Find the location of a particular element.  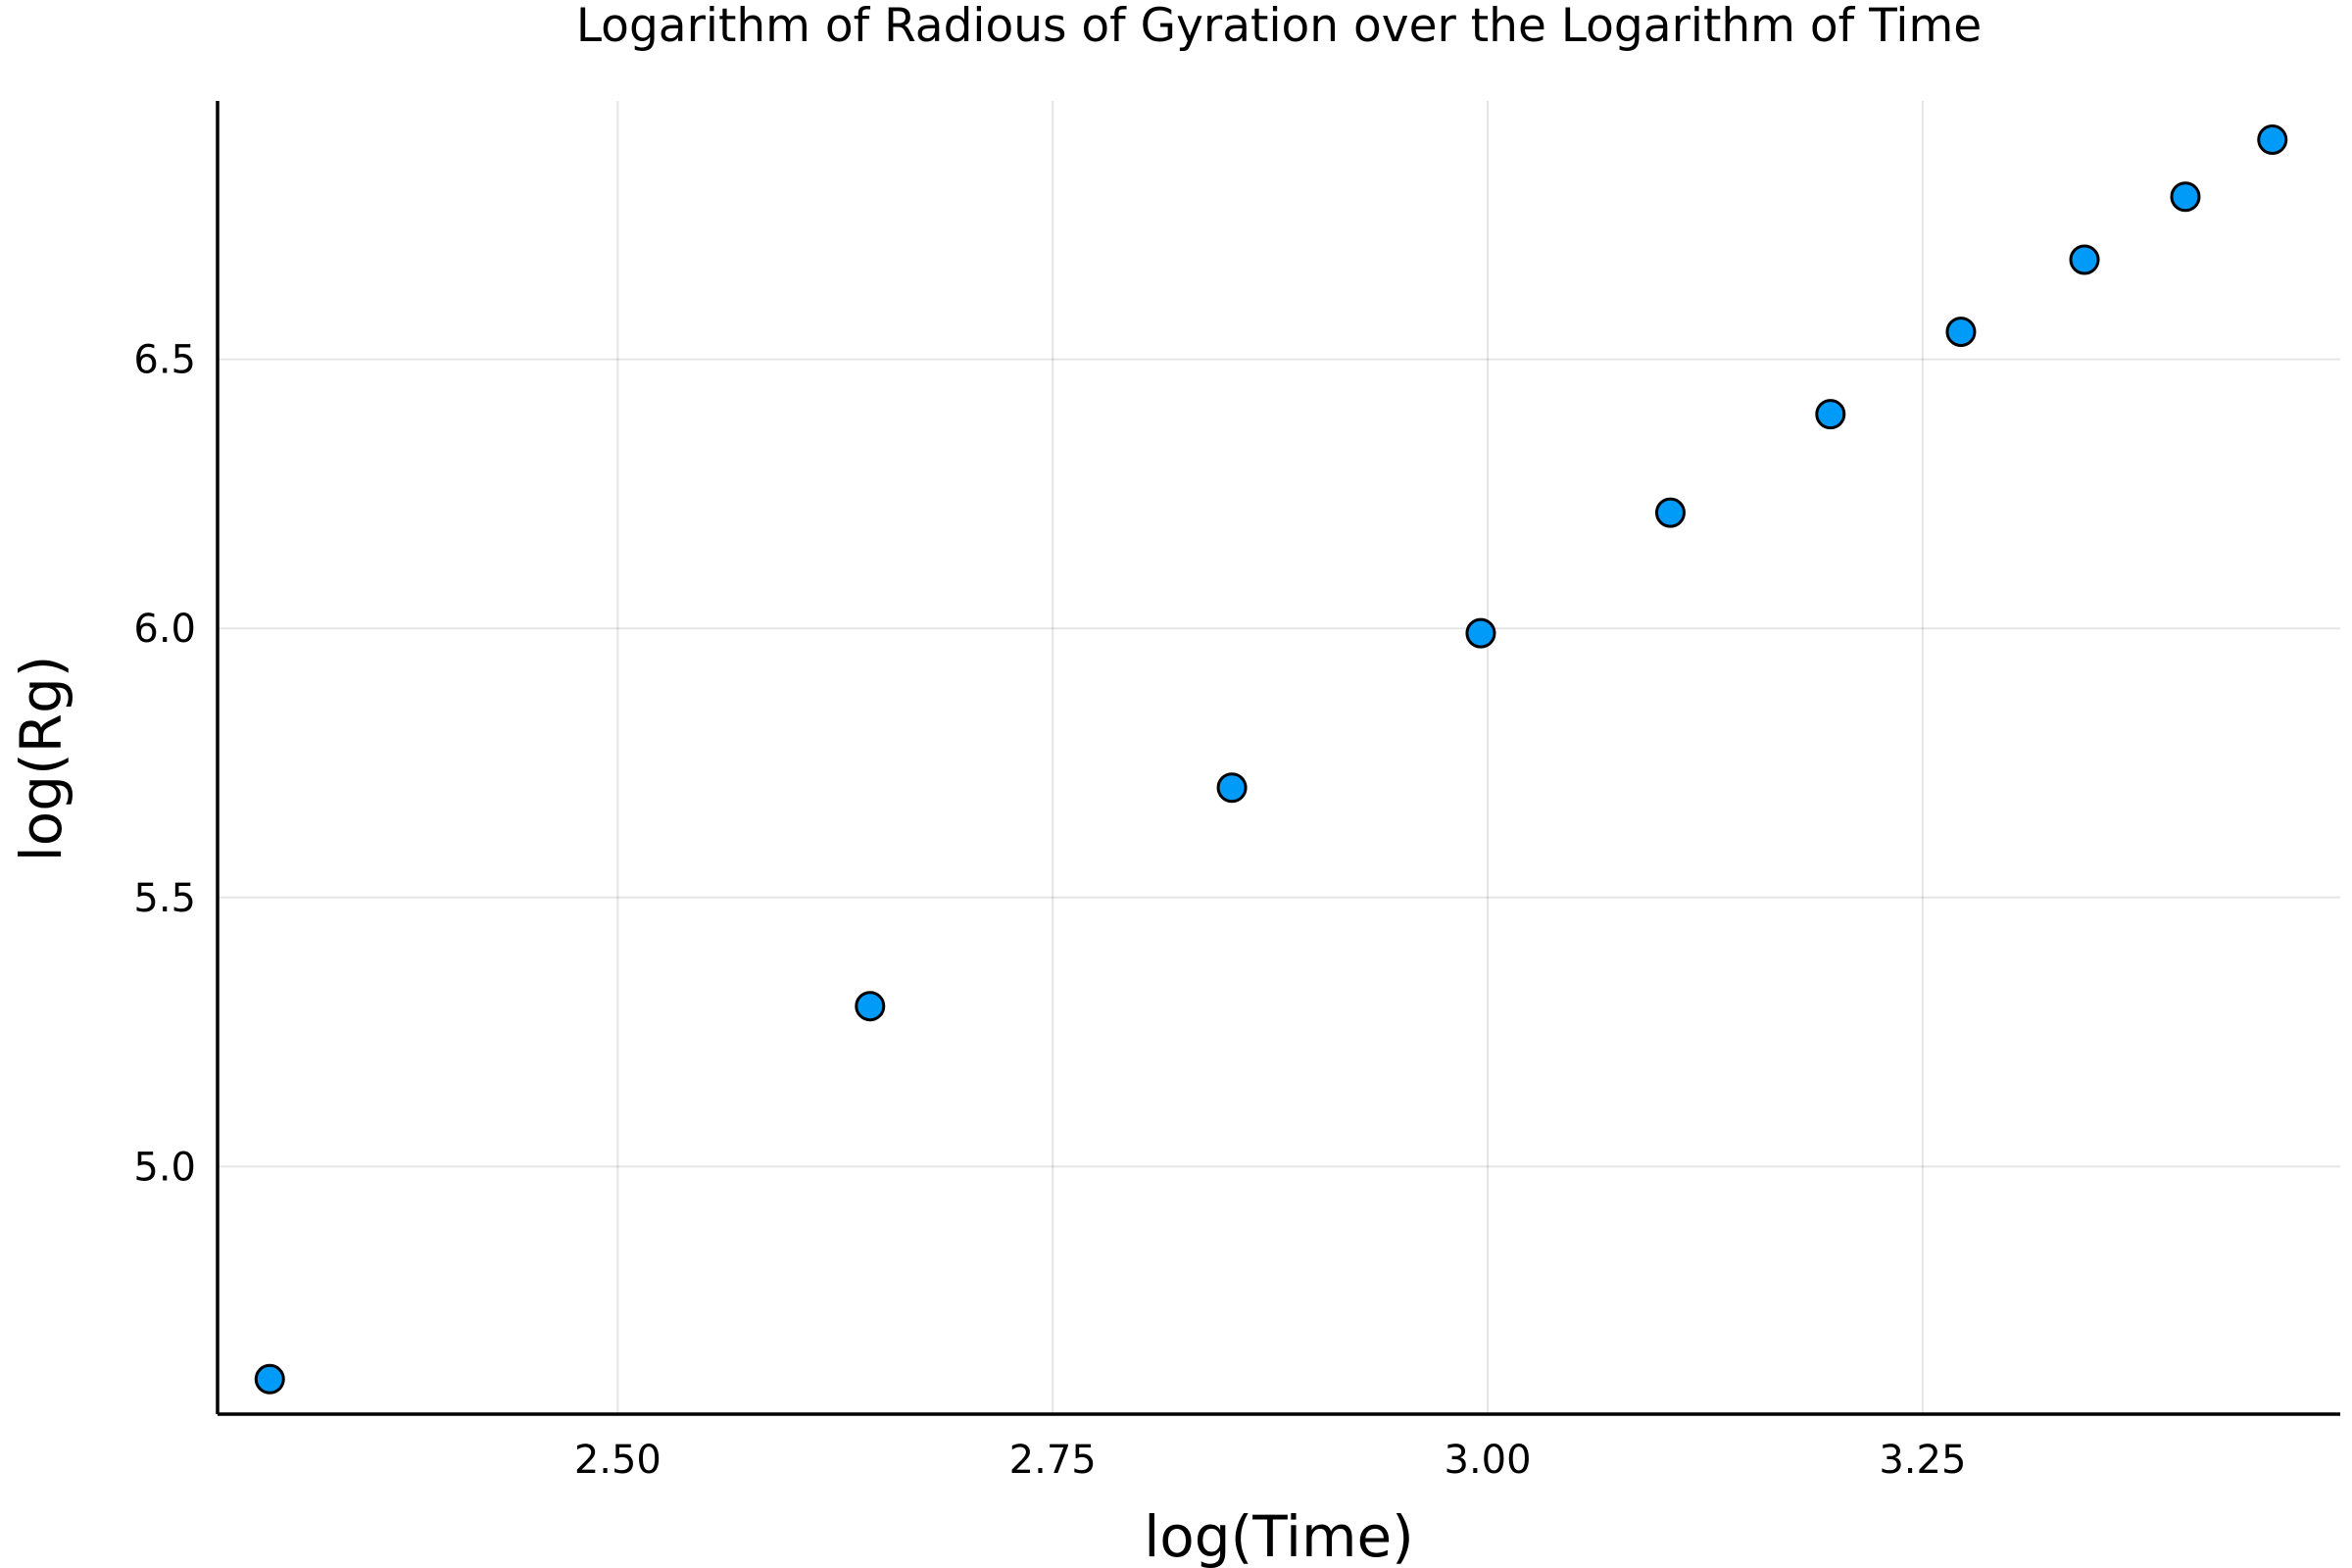

y-axis-label: log(Rg) is located at coordinates (41, 759).